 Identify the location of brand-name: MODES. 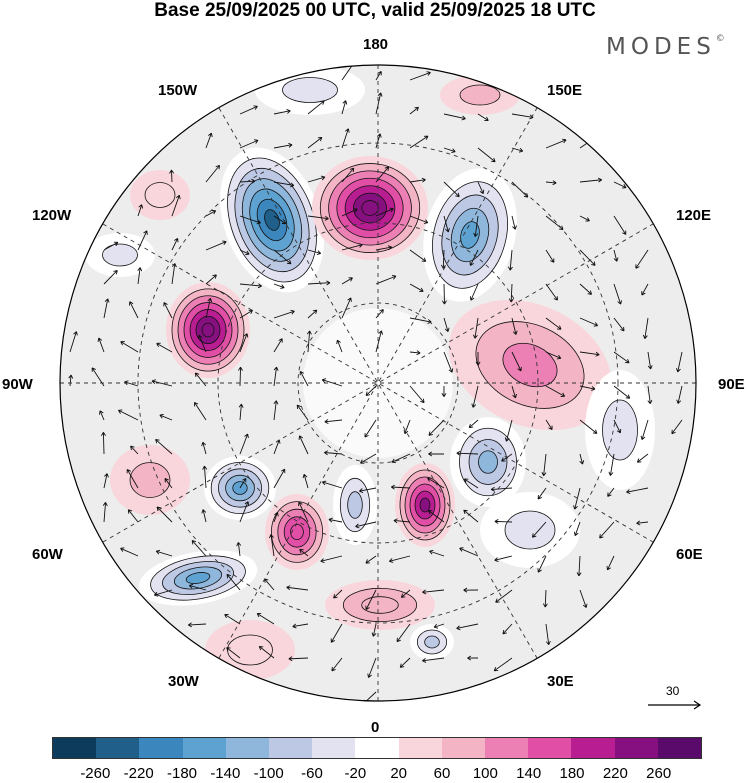
(661, 47).